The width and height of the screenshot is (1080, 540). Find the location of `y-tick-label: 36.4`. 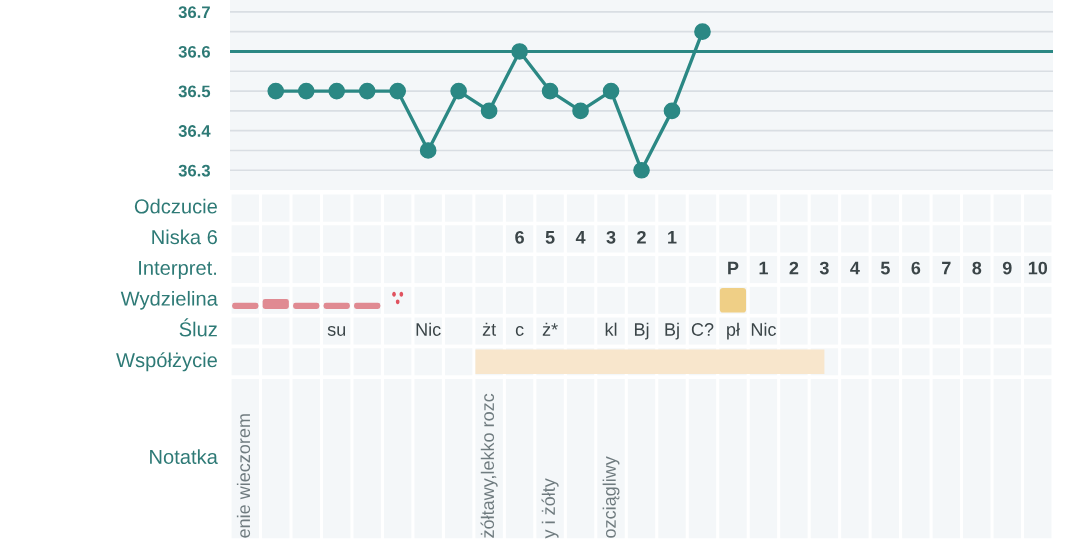

y-tick-label: 36.4 is located at coordinates (194, 131).